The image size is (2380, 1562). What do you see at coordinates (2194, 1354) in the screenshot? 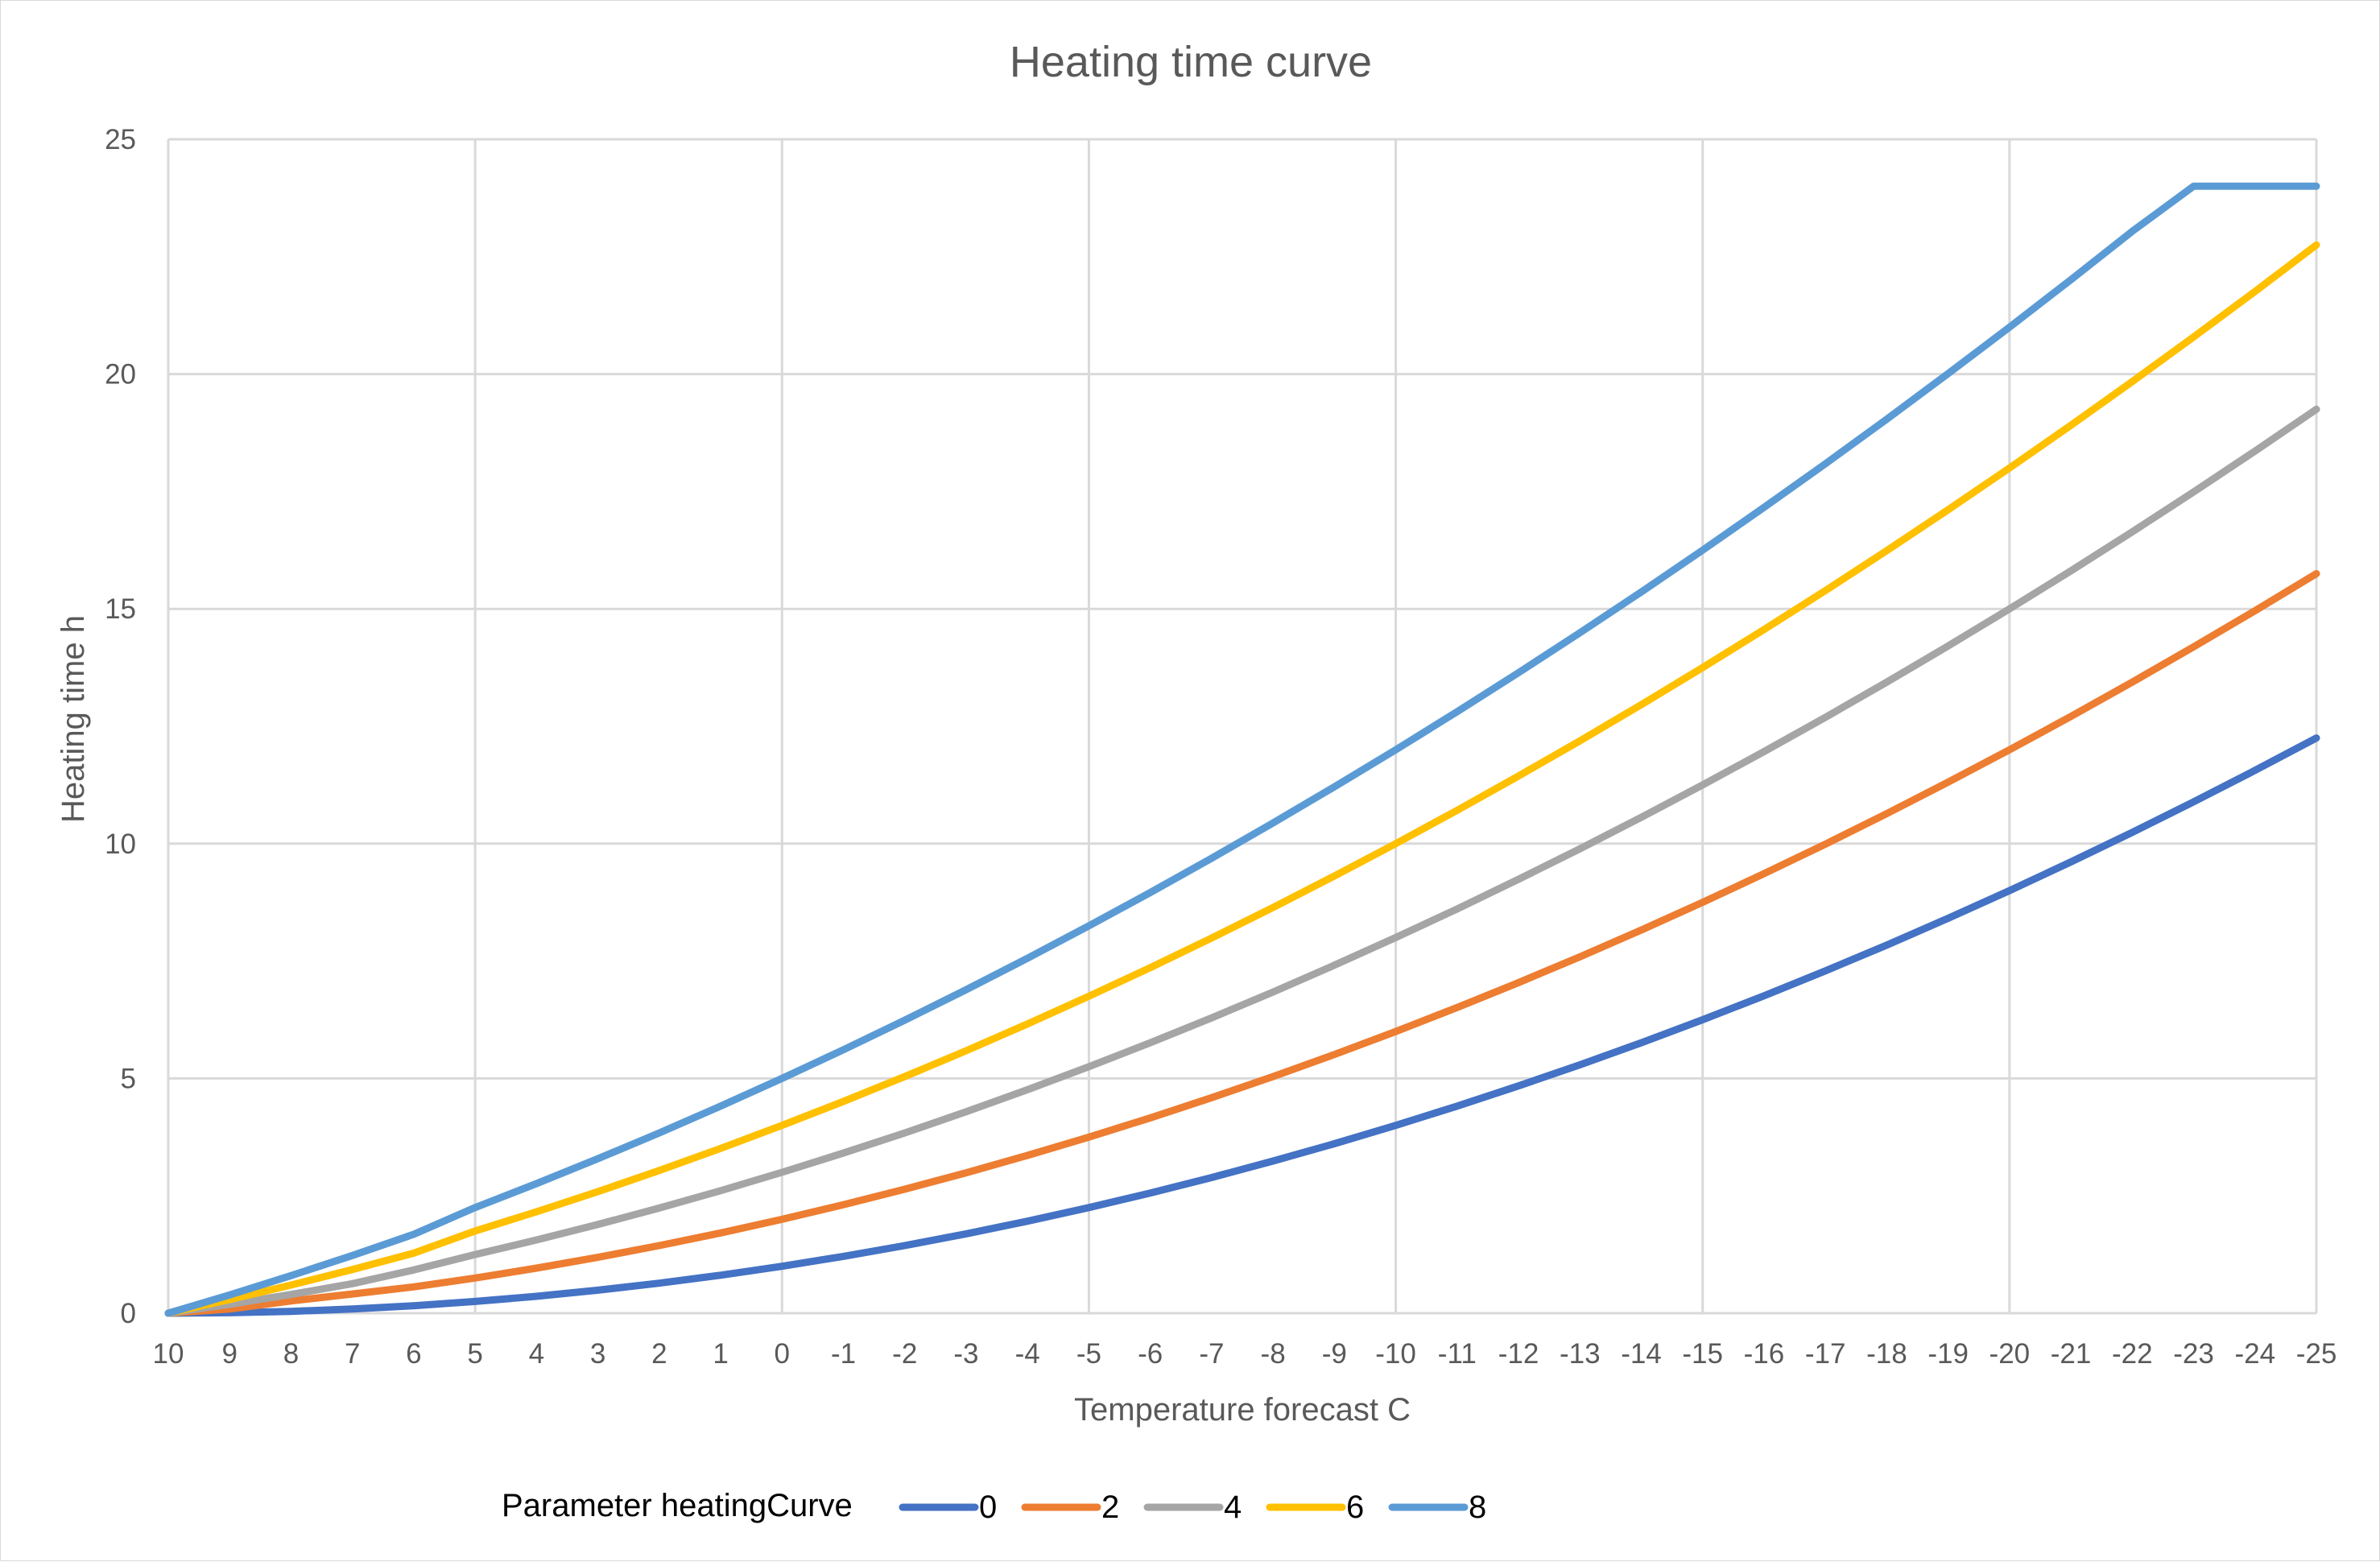
I see `x-tick-label: -23` at bounding box center [2194, 1354].